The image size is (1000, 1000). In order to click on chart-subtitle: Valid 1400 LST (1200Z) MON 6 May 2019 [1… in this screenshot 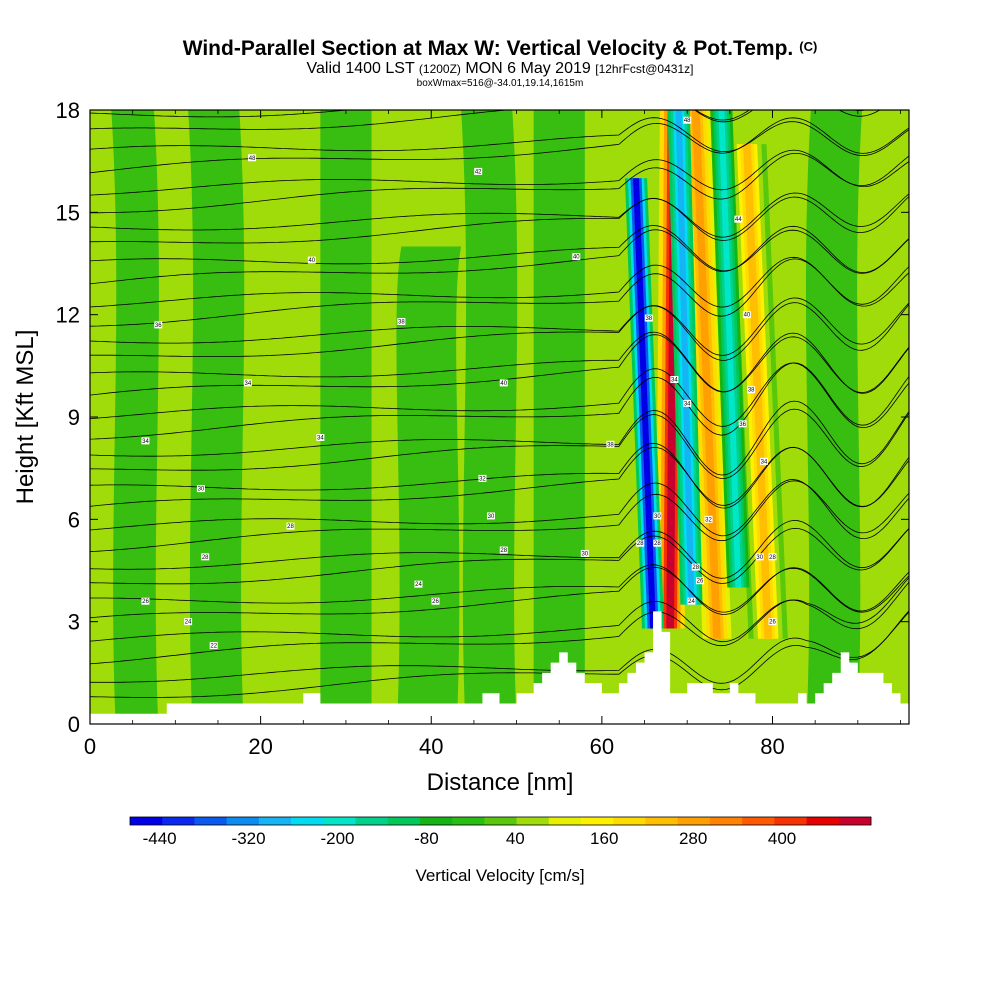, I will do `click(500, 69)`.